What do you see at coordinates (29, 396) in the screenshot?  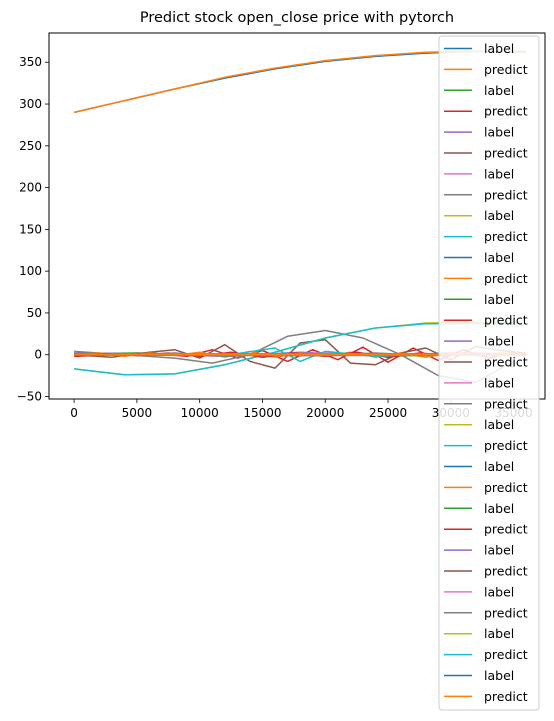 I see `y-tick-label: −50` at bounding box center [29, 396].